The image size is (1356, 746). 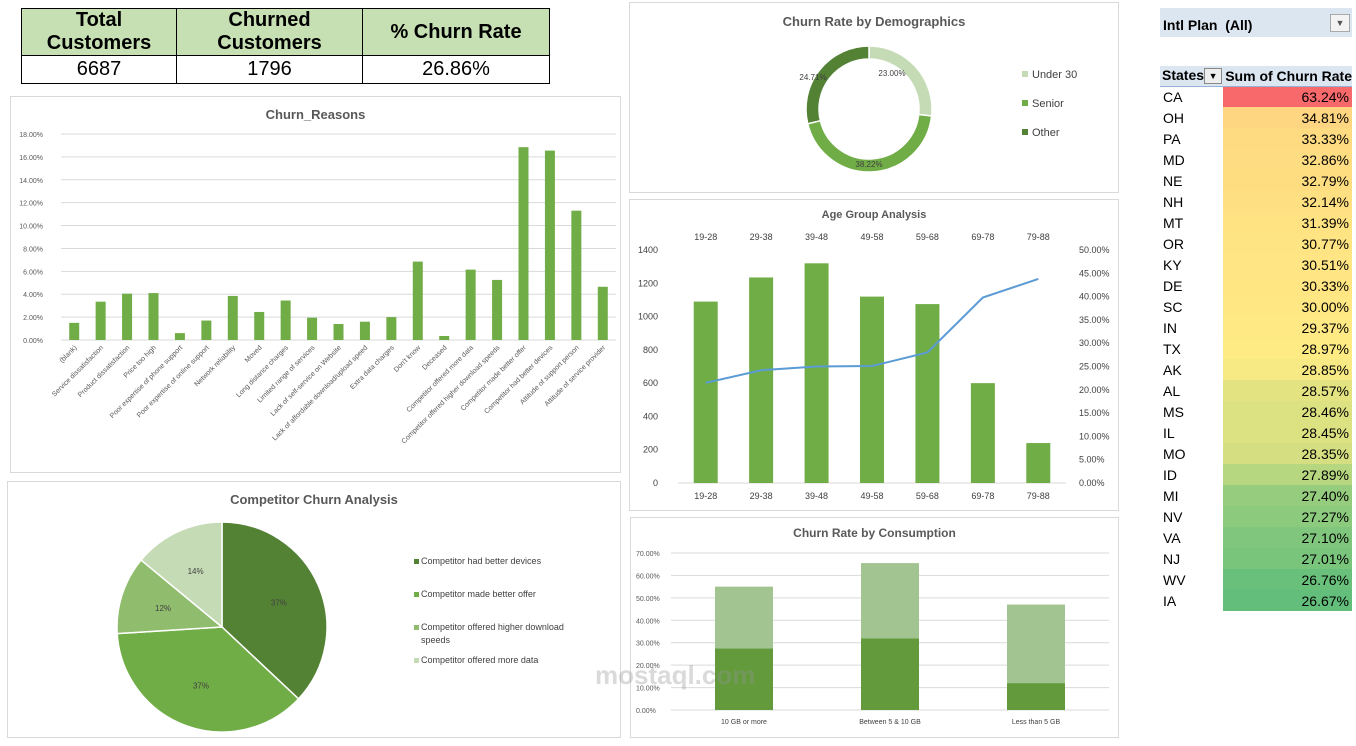 What do you see at coordinates (478, 594) in the screenshot?
I see `legend-label: Competitor made better offer` at bounding box center [478, 594].